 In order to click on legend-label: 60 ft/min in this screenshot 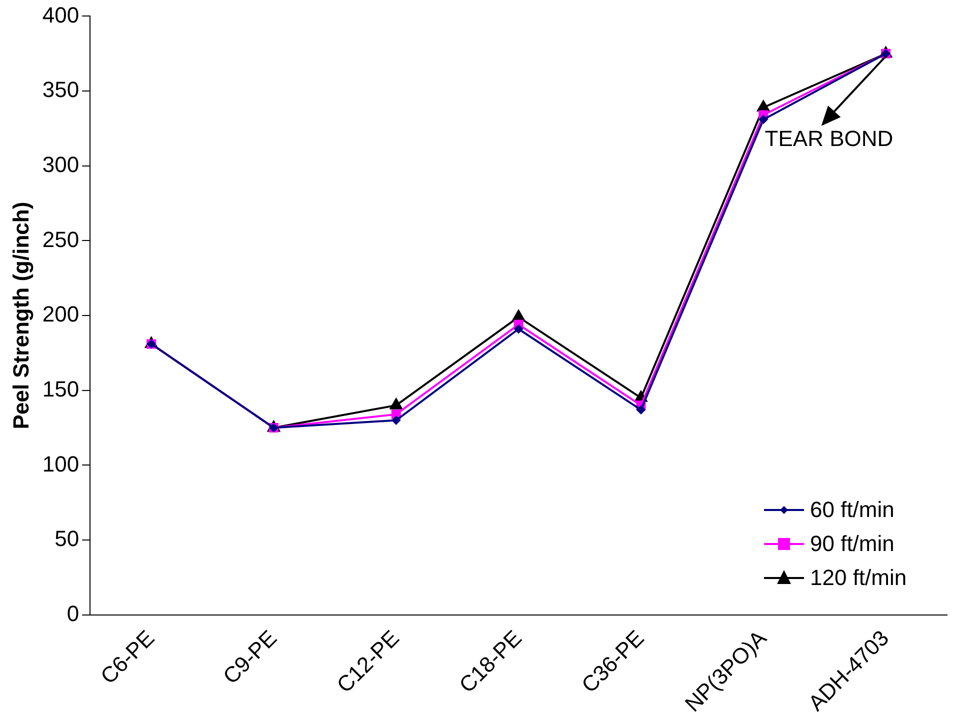, I will do `click(852, 510)`.